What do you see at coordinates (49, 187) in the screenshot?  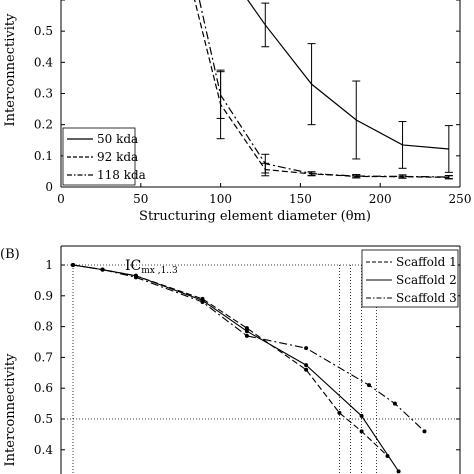 I see `panel-a-y-tick-label: 0` at bounding box center [49, 187].